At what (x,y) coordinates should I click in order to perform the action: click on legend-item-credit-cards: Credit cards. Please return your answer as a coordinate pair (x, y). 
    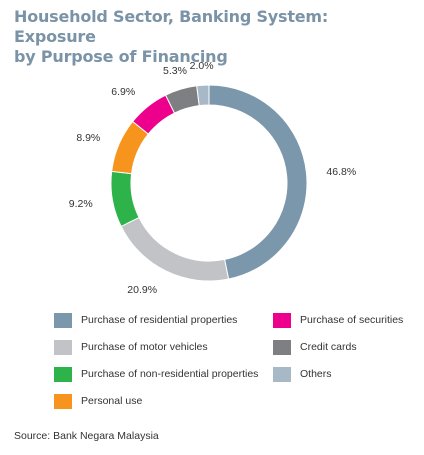
    Looking at the image, I should click on (315, 347).